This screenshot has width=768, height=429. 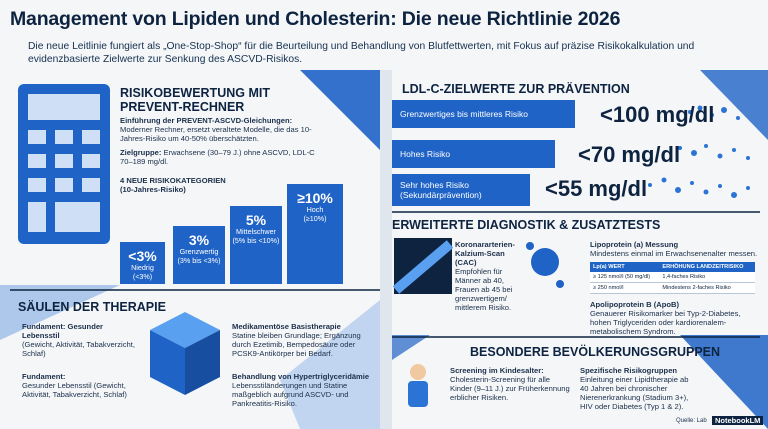 I want to click on calculator-screen, so click(x=64, y=107).